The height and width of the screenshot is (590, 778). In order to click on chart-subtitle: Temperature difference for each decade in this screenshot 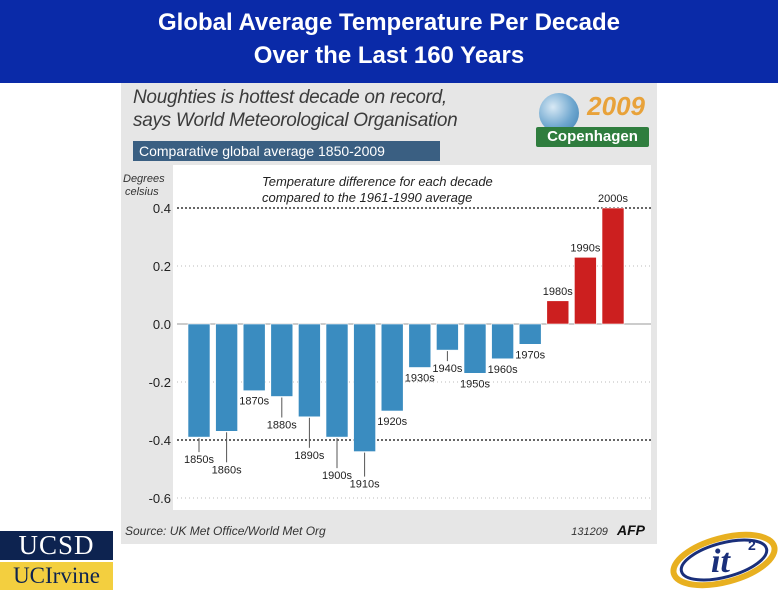, I will do `click(377, 181)`.